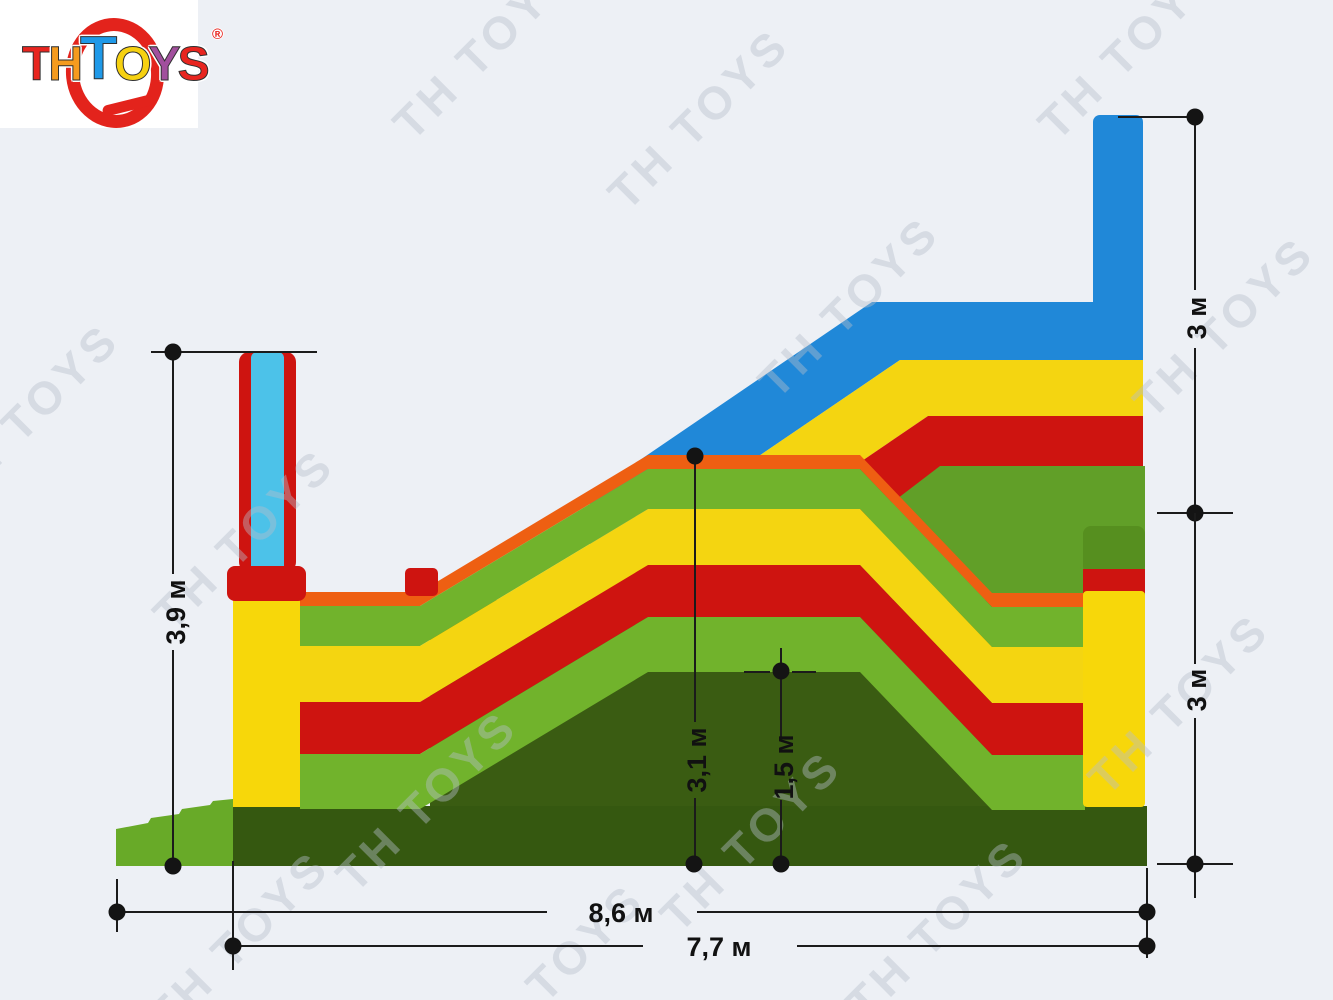 This screenshot has height=1000, width=1333. Describe the element at coordinates (718, 947) in the screenshot. I see `dimension-base-length: 7,7 м` at that location.